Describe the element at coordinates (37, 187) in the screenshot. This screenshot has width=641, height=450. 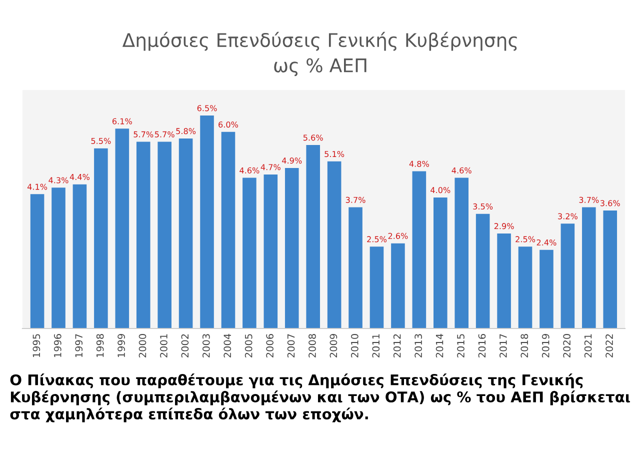
I see `data-label: 4.1%` at that location.